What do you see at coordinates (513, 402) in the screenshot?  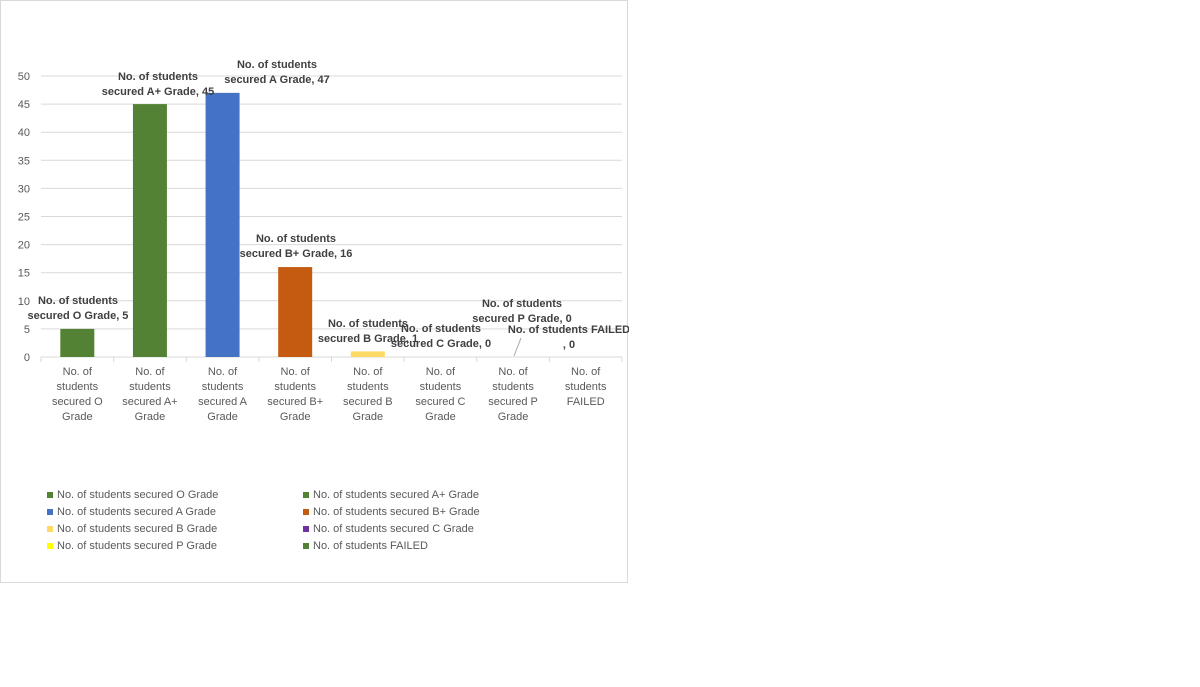 I see `x-category-label: secured P` at bounding box center [513, 402].